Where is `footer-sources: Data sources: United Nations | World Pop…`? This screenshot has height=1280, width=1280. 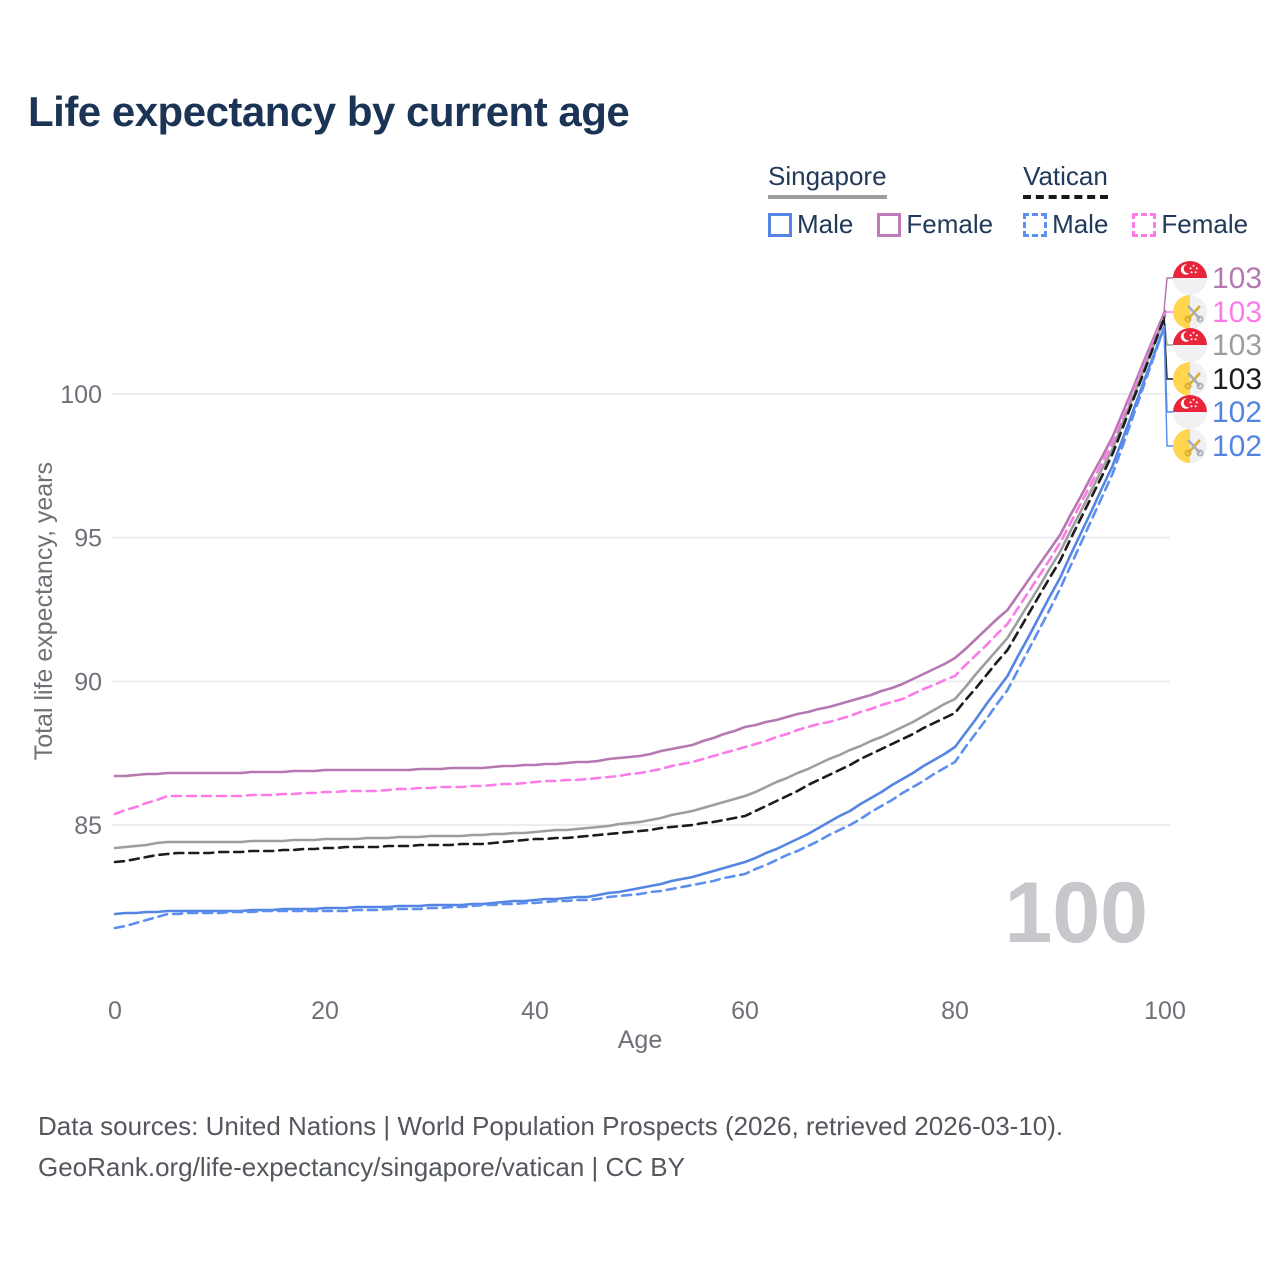
footer-sources: Data sources: United Nations | World Pop… is located at coordinates (551, 1126).